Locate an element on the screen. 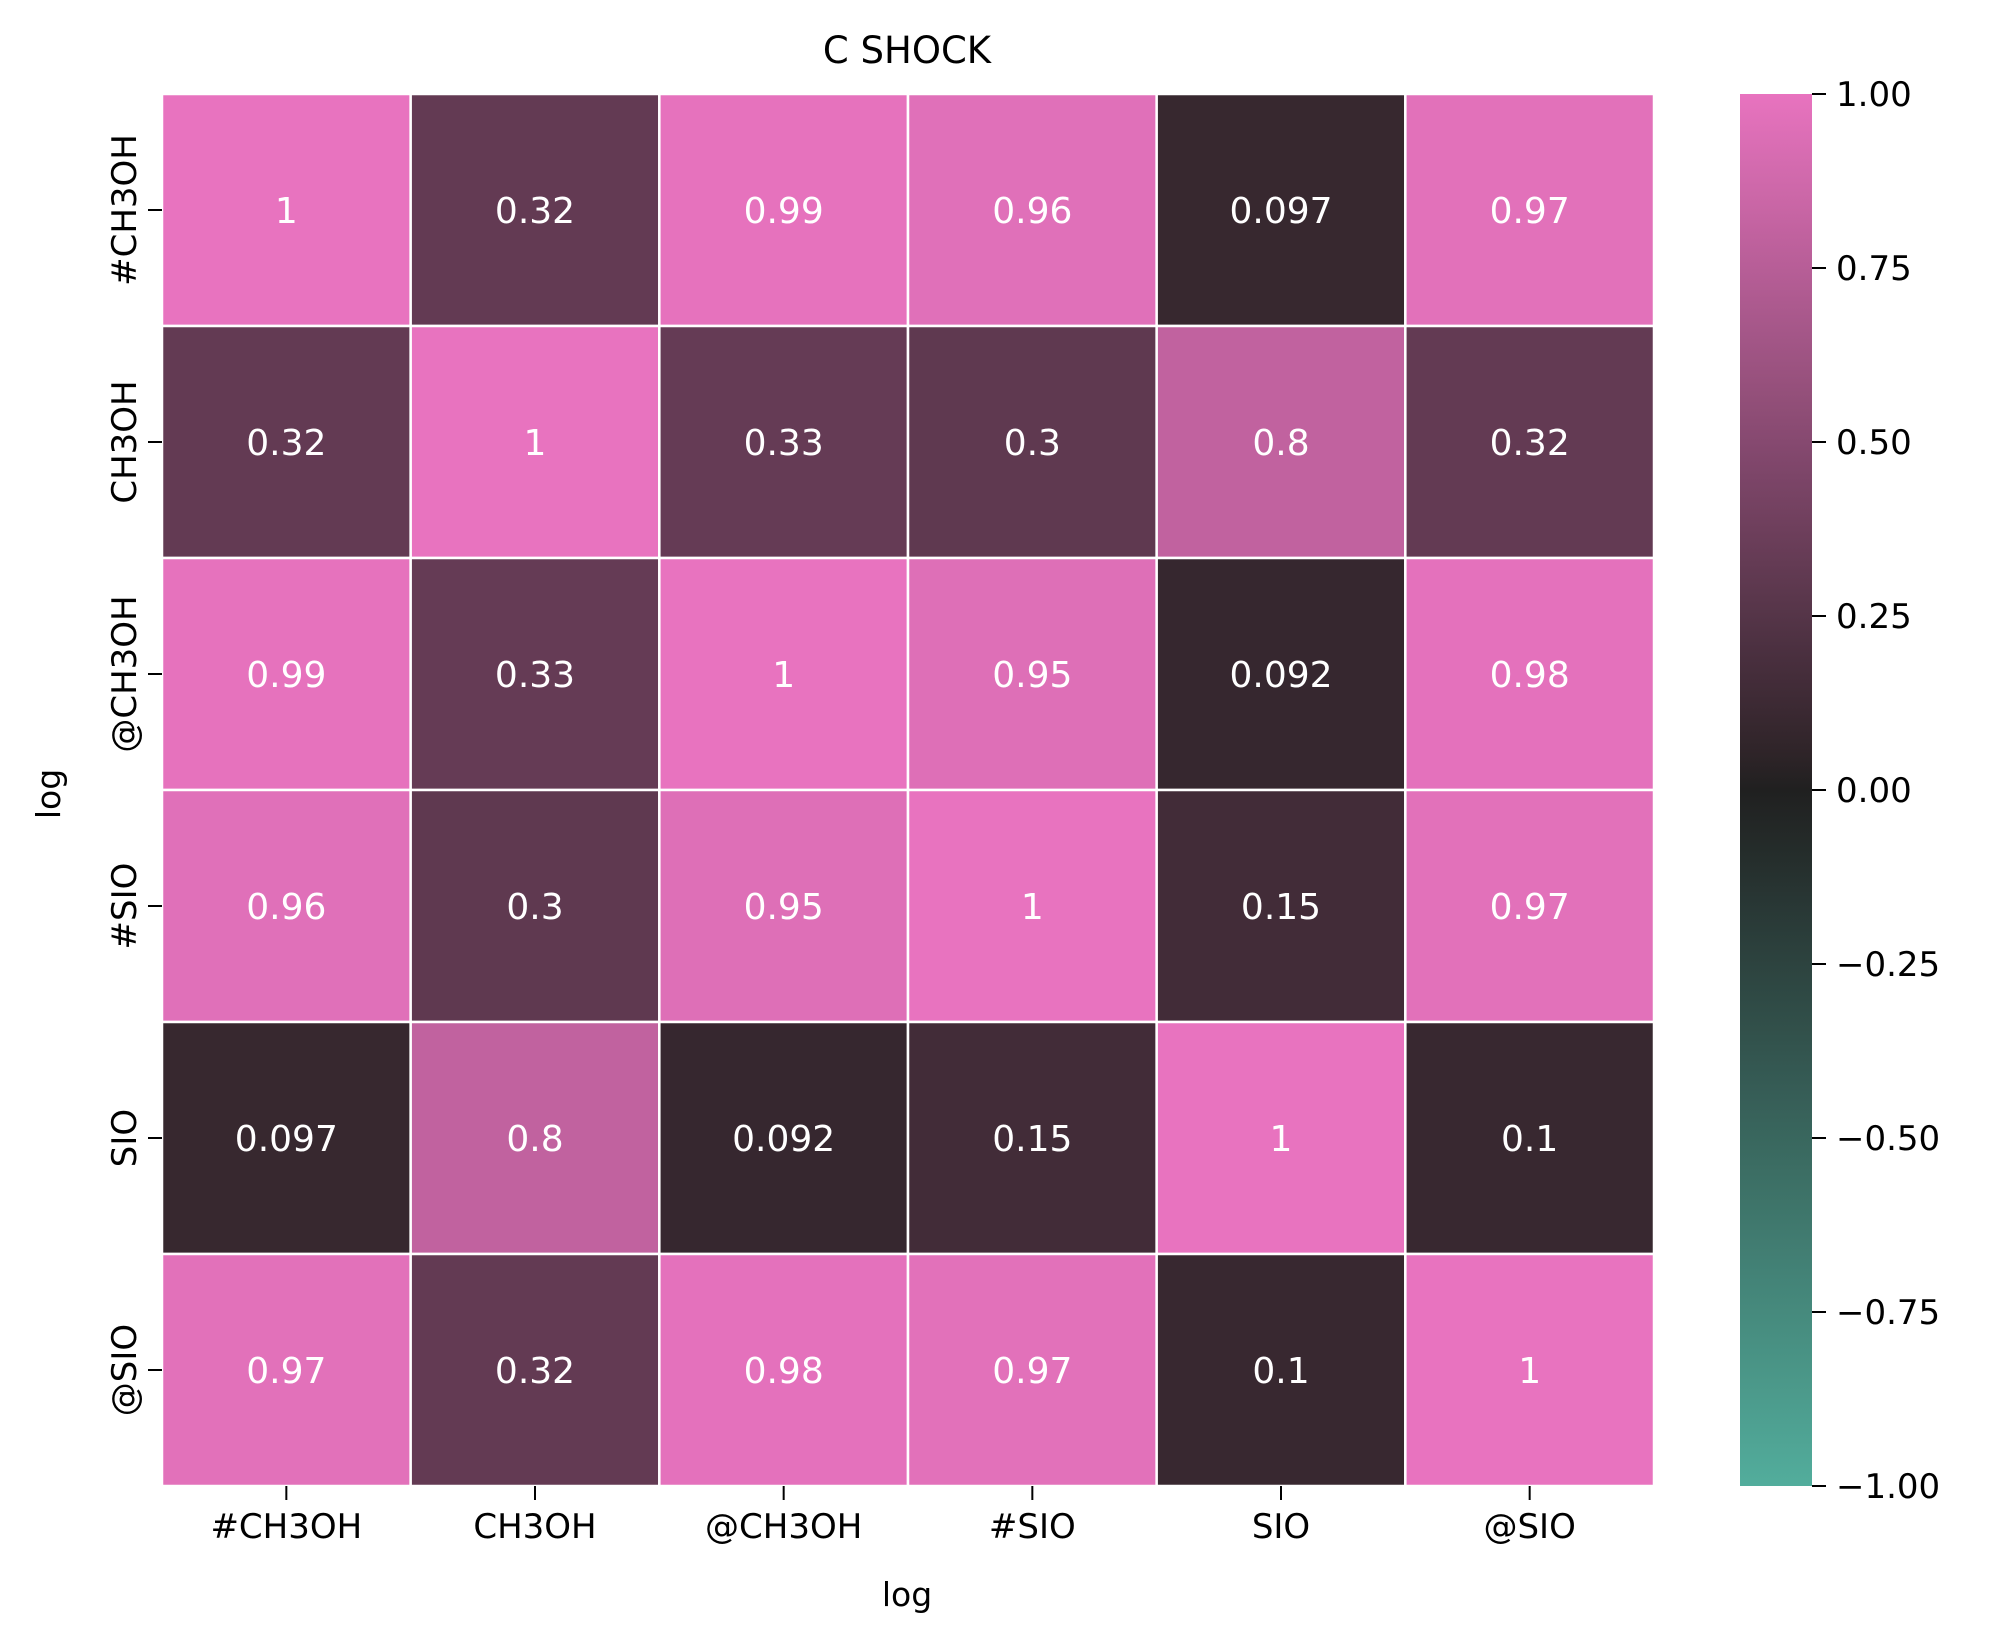 Image resolution: width=1996 pixels, height=1638 pixels. colorbar-gradient is located at coordinates (1776, 790).